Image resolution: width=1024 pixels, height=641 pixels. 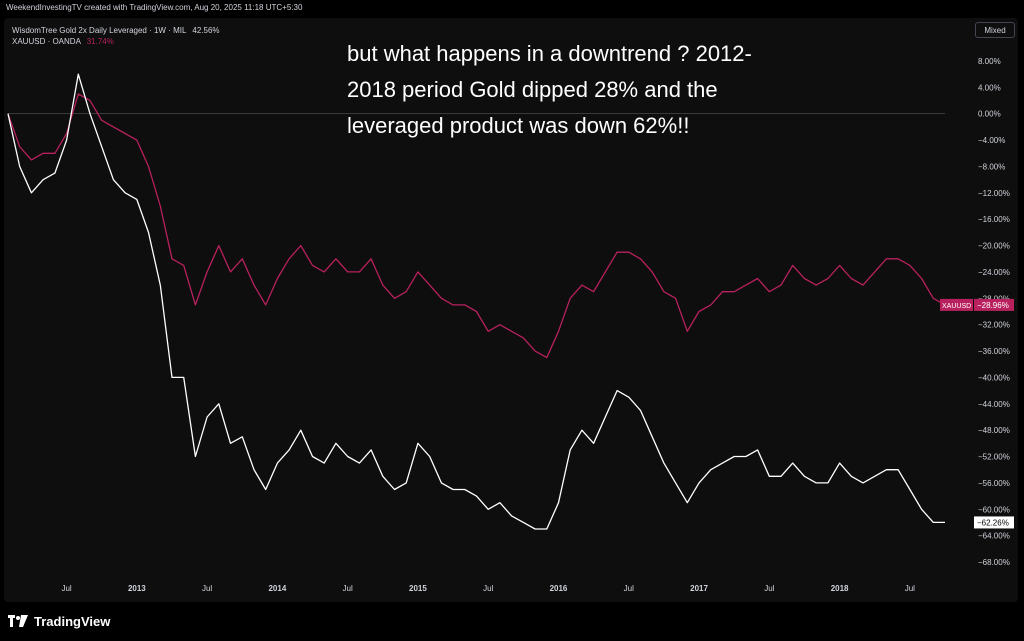 What do you see at coordinates (994, 377) in the screenshot?
I see `y-tick-label: −40.00%` at bounding box center [994, 377].